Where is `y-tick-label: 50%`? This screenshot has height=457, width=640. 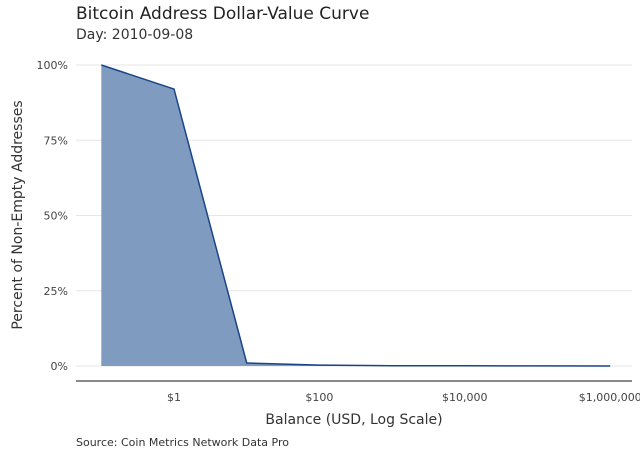
y-tick-label: 50% is located at coordinates (56, 216).